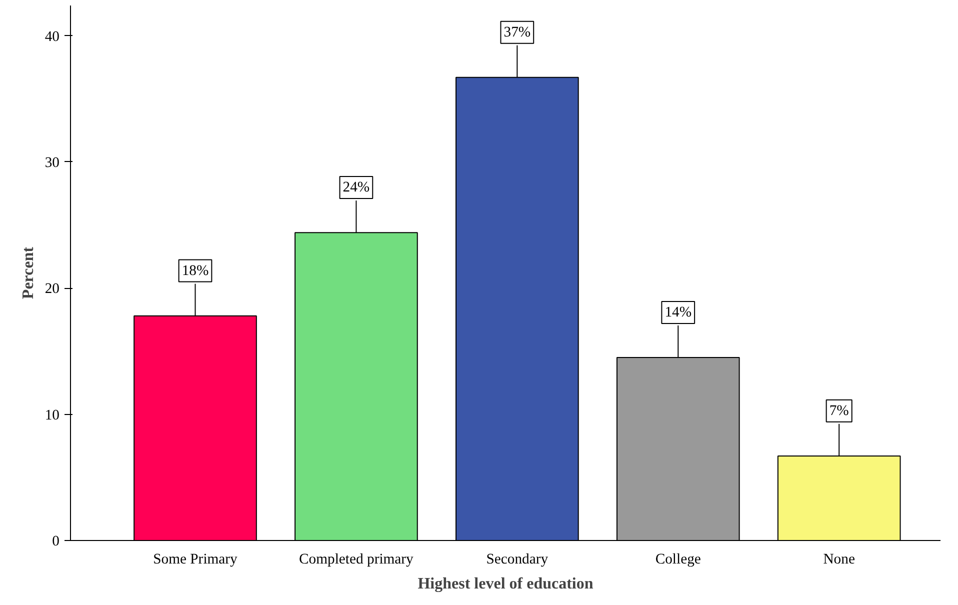 The height and width of the screenshot is (605, 958). Describe the element at coordinates (678, 560) in the screenshot. I see `x-tick-label: College` at that location.